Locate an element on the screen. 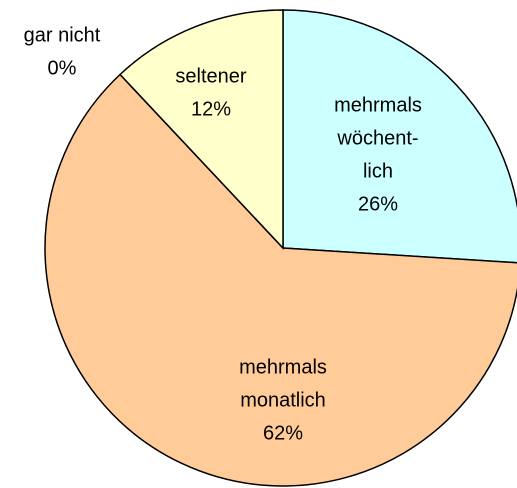  value-label: 12% is located at coordinates (211, 109).